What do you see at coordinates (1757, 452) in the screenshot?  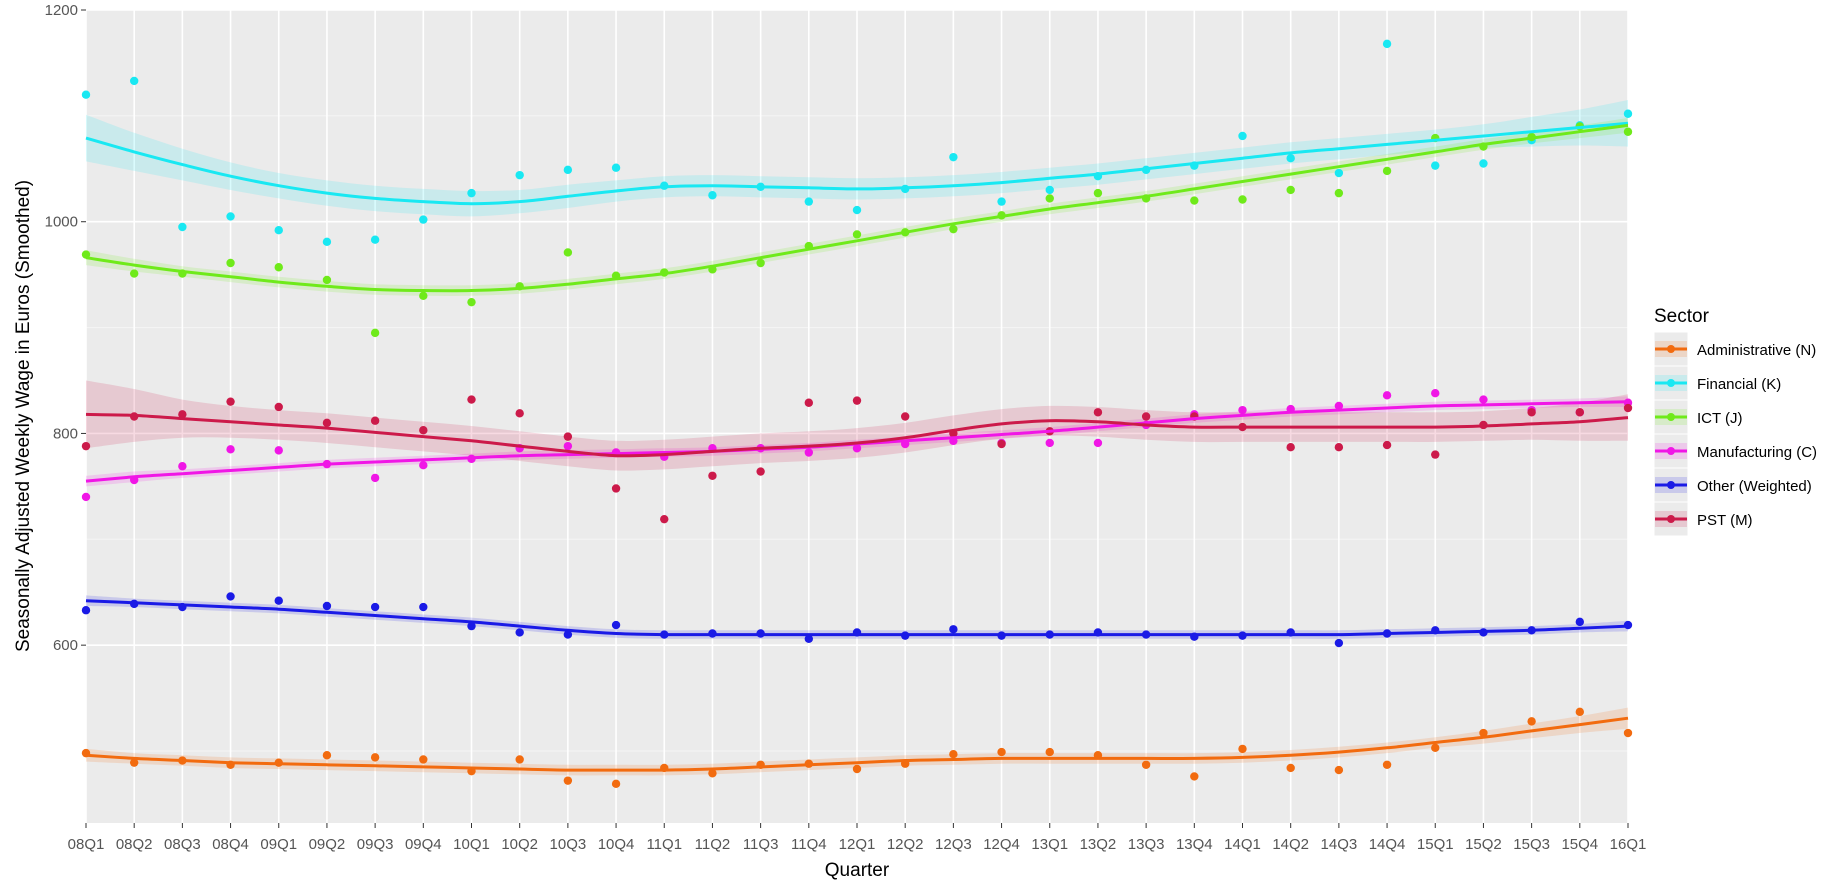 I see `legend-label-manufacturing-c: Manufacturing (C)` at bounding box center [1757, 452].